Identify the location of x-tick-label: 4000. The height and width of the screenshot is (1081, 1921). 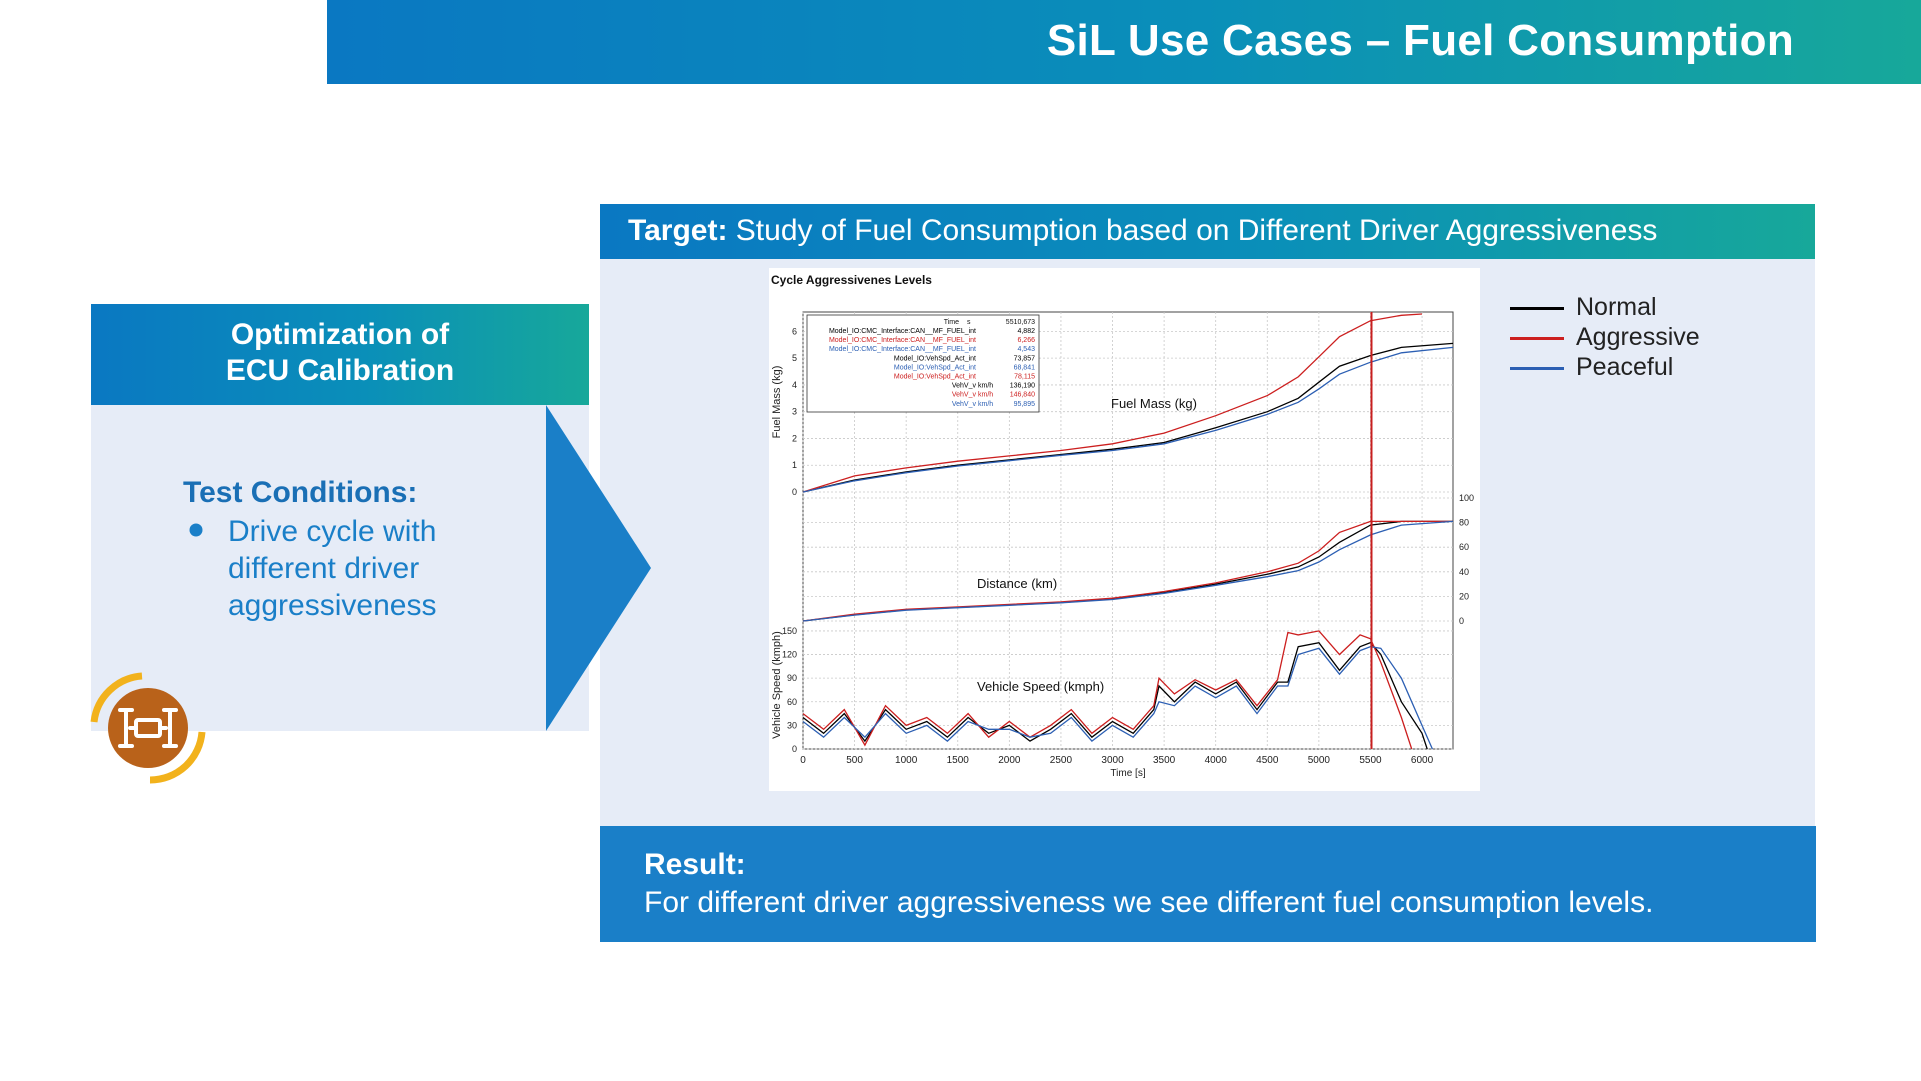
(1216, 760).